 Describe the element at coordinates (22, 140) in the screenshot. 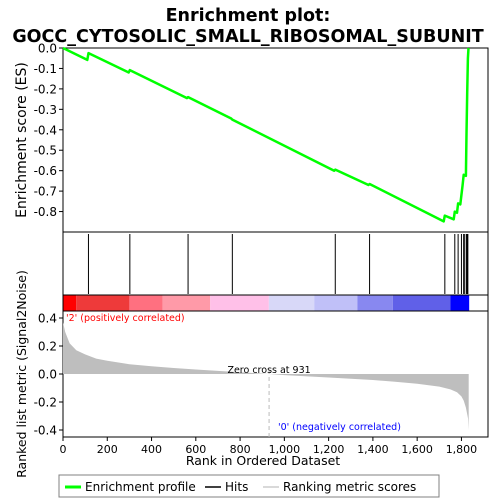

I see `es-y-axis-label: Enrichment score (ES)` at that location.